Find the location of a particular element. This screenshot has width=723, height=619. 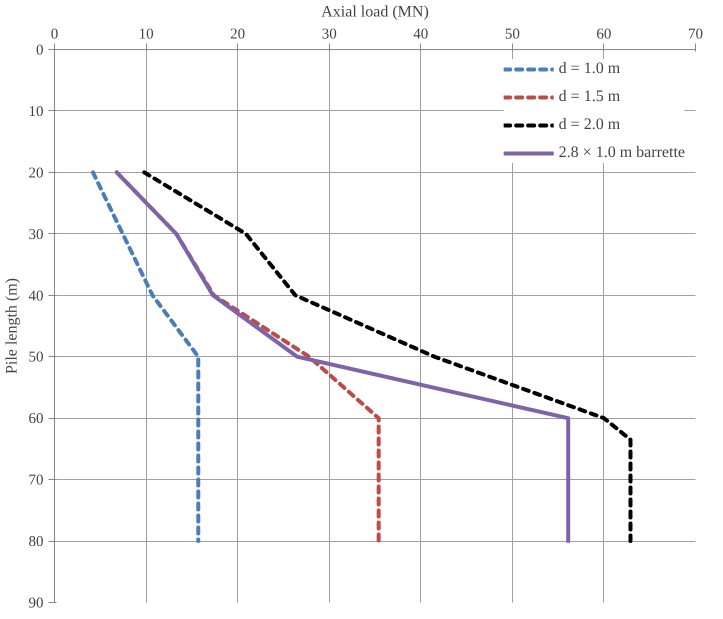

x-tick-label: 50 is located at coordinates (512, 34).